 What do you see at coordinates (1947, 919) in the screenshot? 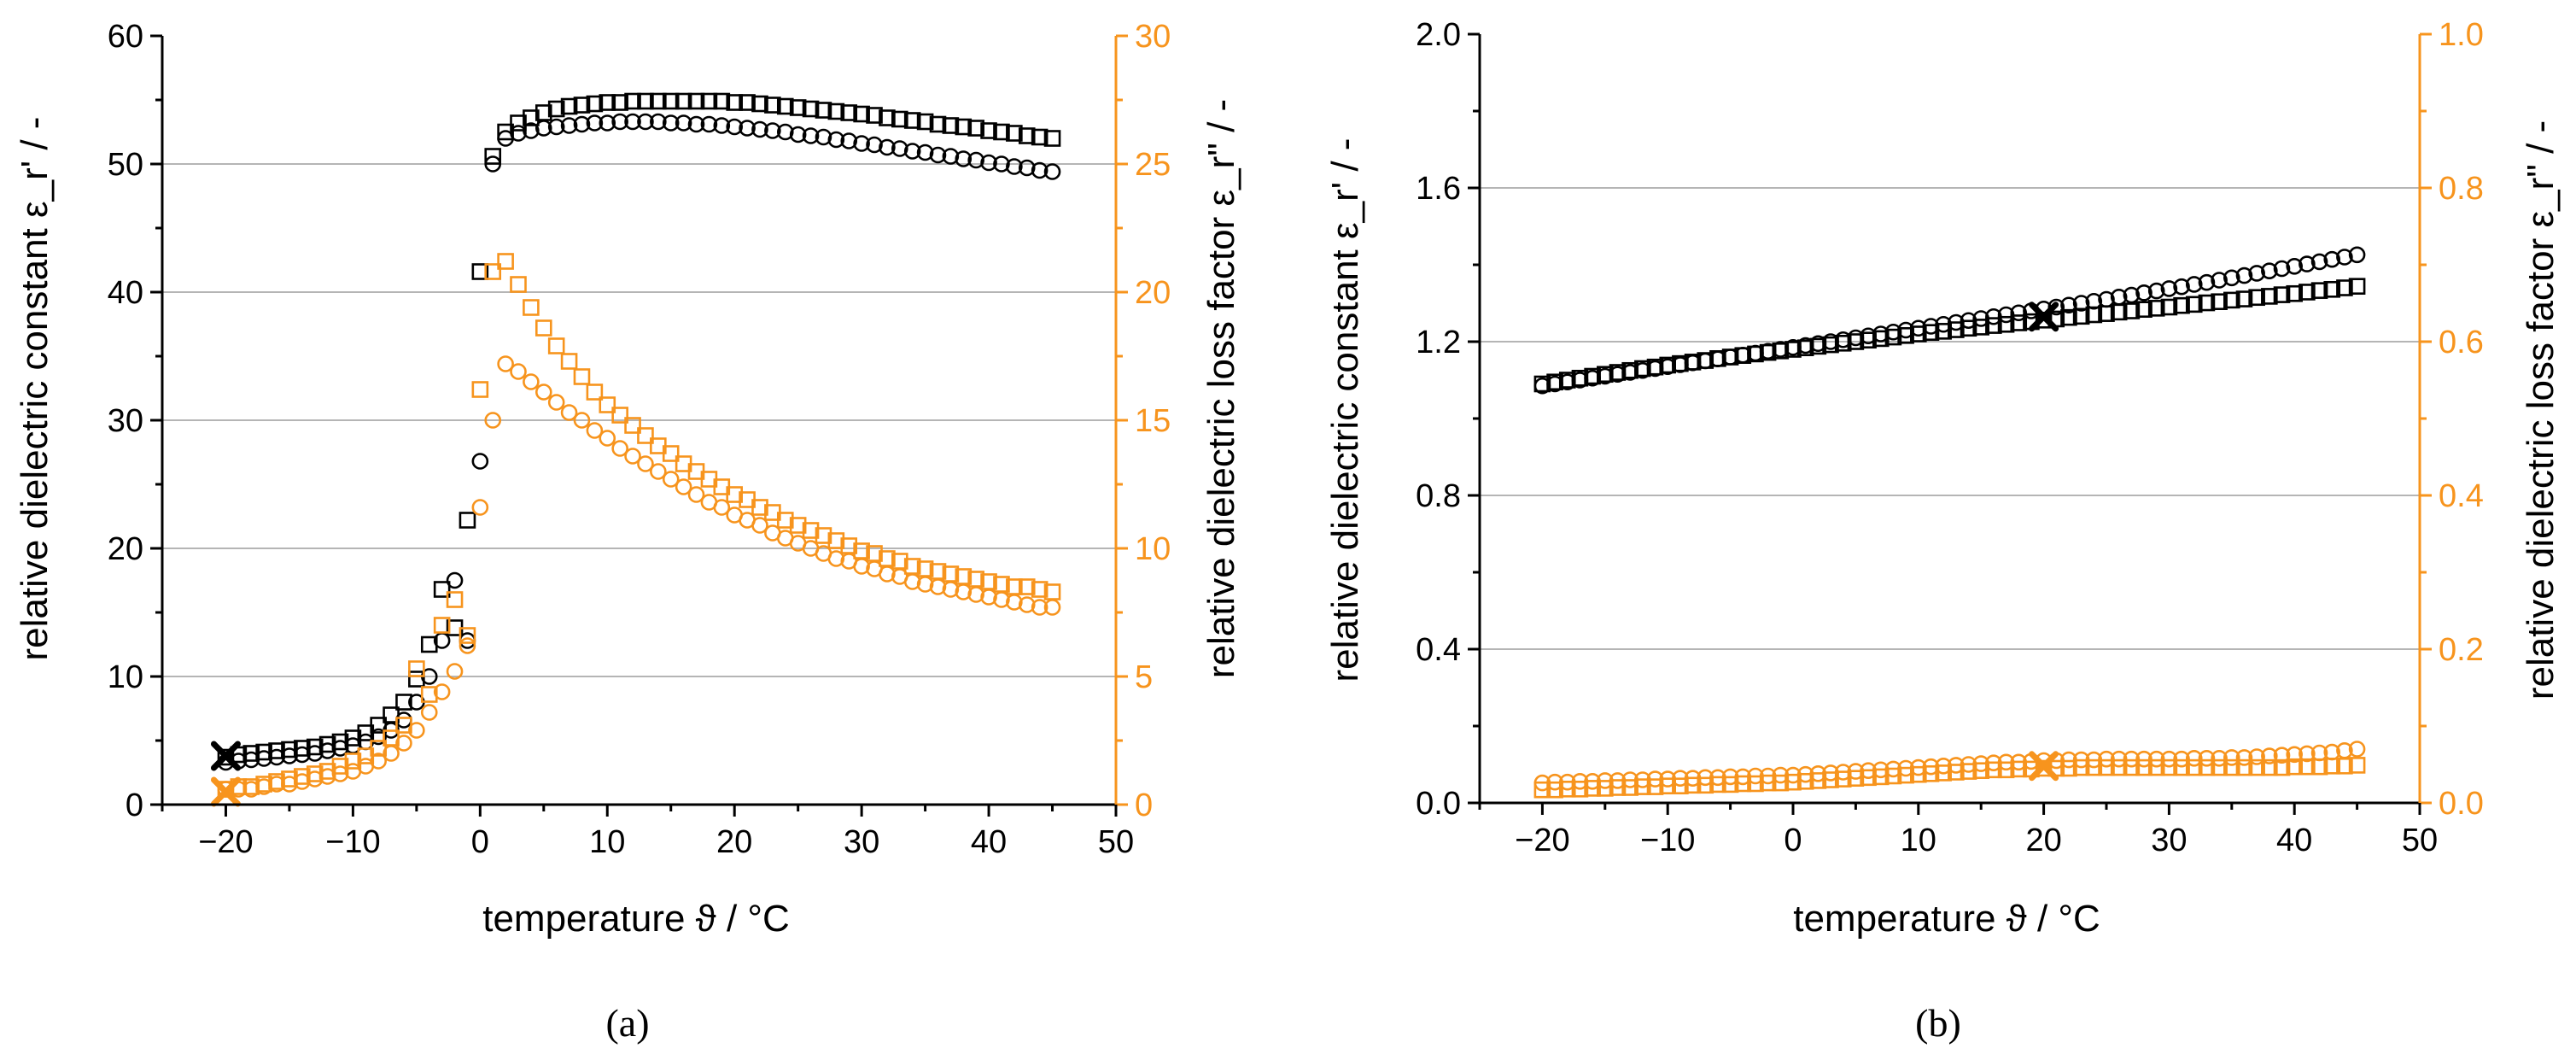
I see `chart-b-xlabel: temperature ϑ / °C` at bounding box center [1947, 919].